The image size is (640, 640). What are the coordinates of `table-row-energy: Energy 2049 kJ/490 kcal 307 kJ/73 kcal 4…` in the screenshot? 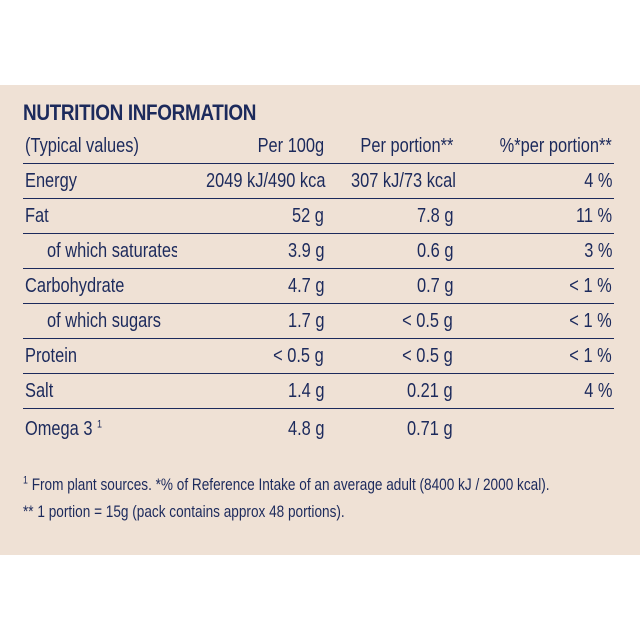 It's located at (318, 181).